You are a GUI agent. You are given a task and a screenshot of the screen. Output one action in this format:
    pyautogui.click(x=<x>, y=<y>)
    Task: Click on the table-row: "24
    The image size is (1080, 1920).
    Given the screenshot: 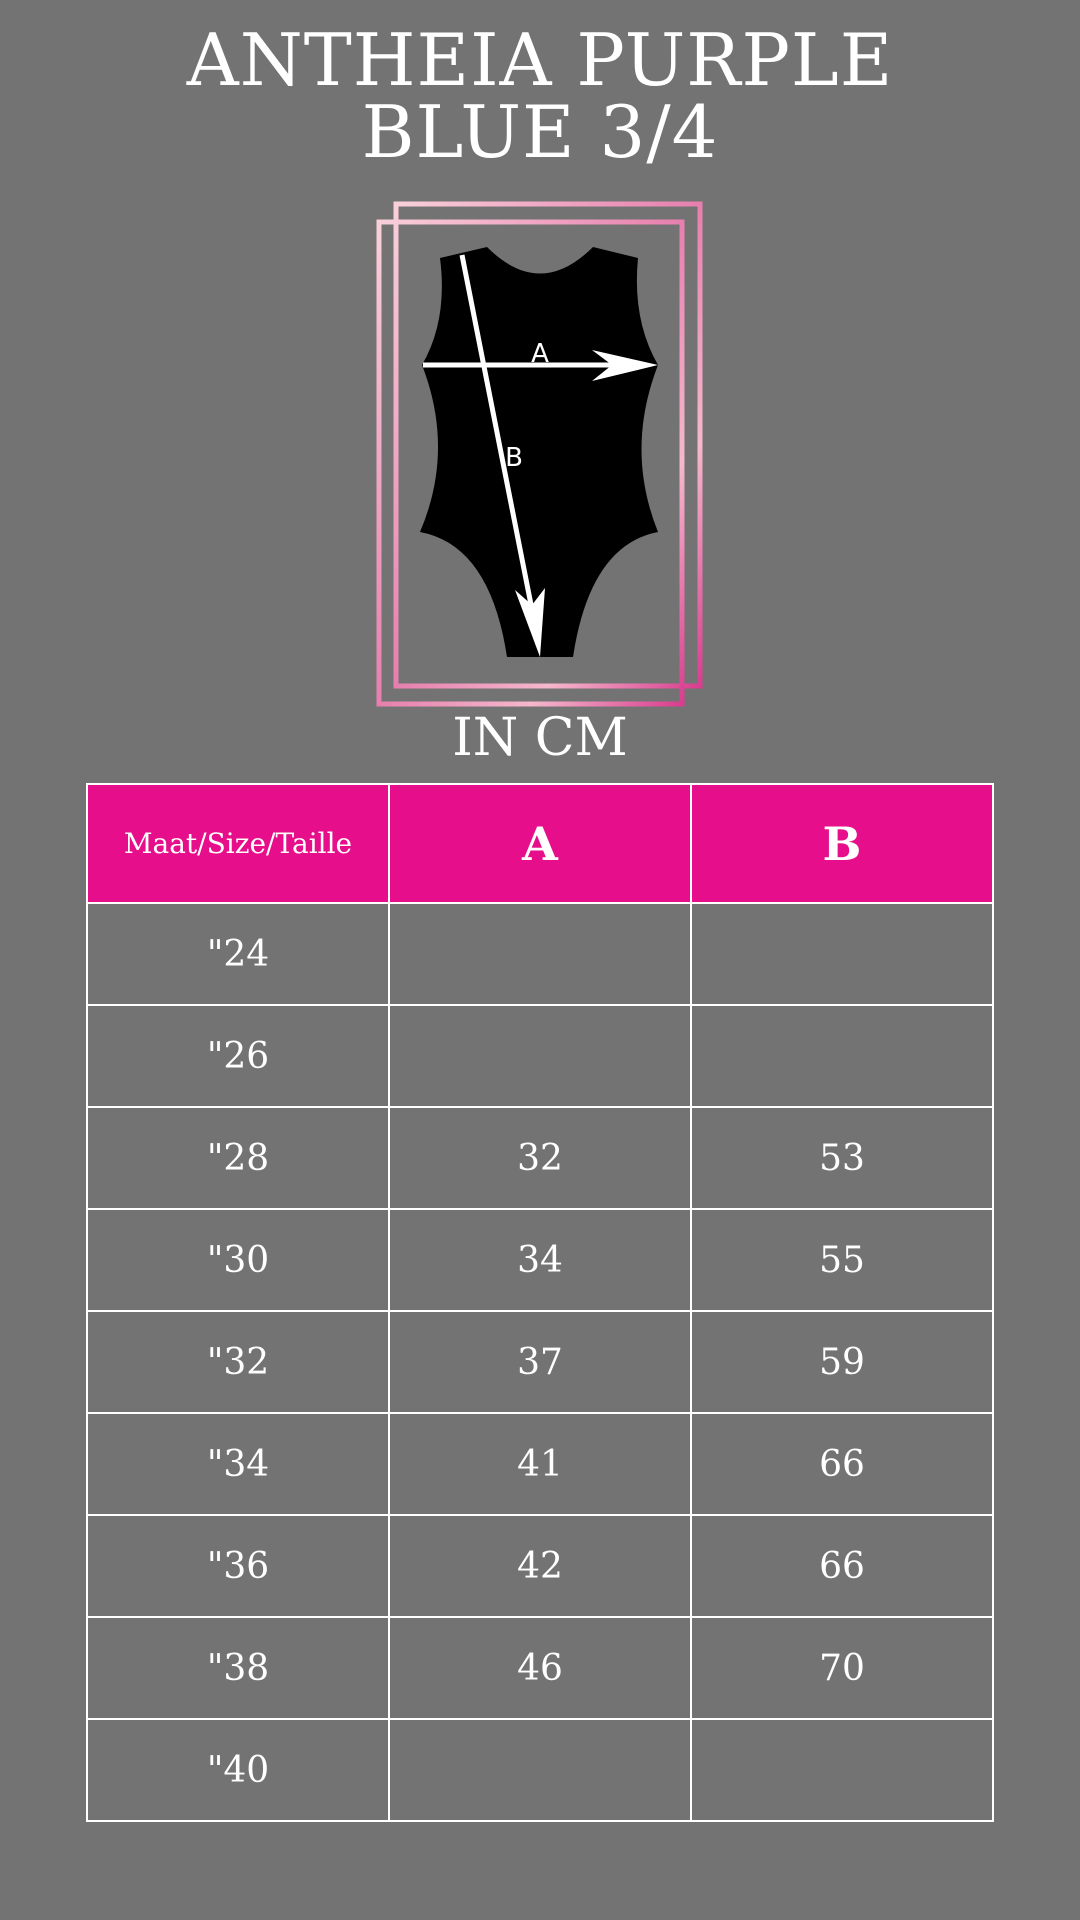 What is the action you would take?
    pyautogui.click(x=540, y=954)
    